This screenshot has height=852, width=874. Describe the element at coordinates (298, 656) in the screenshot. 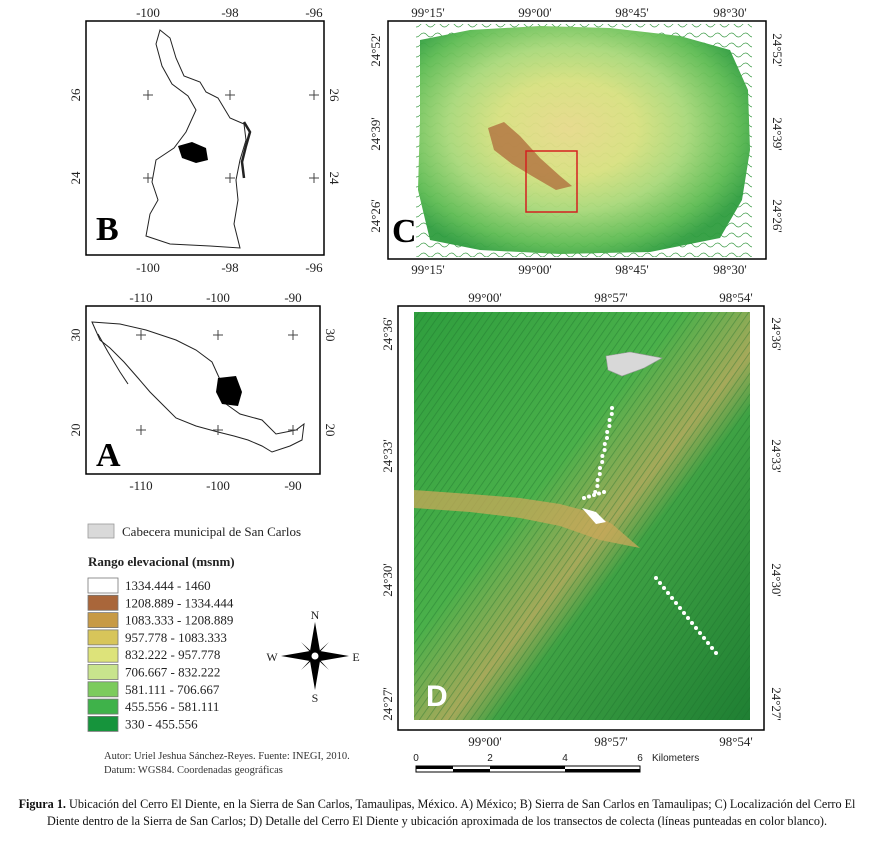

I see `compass-needle-west` at that location.